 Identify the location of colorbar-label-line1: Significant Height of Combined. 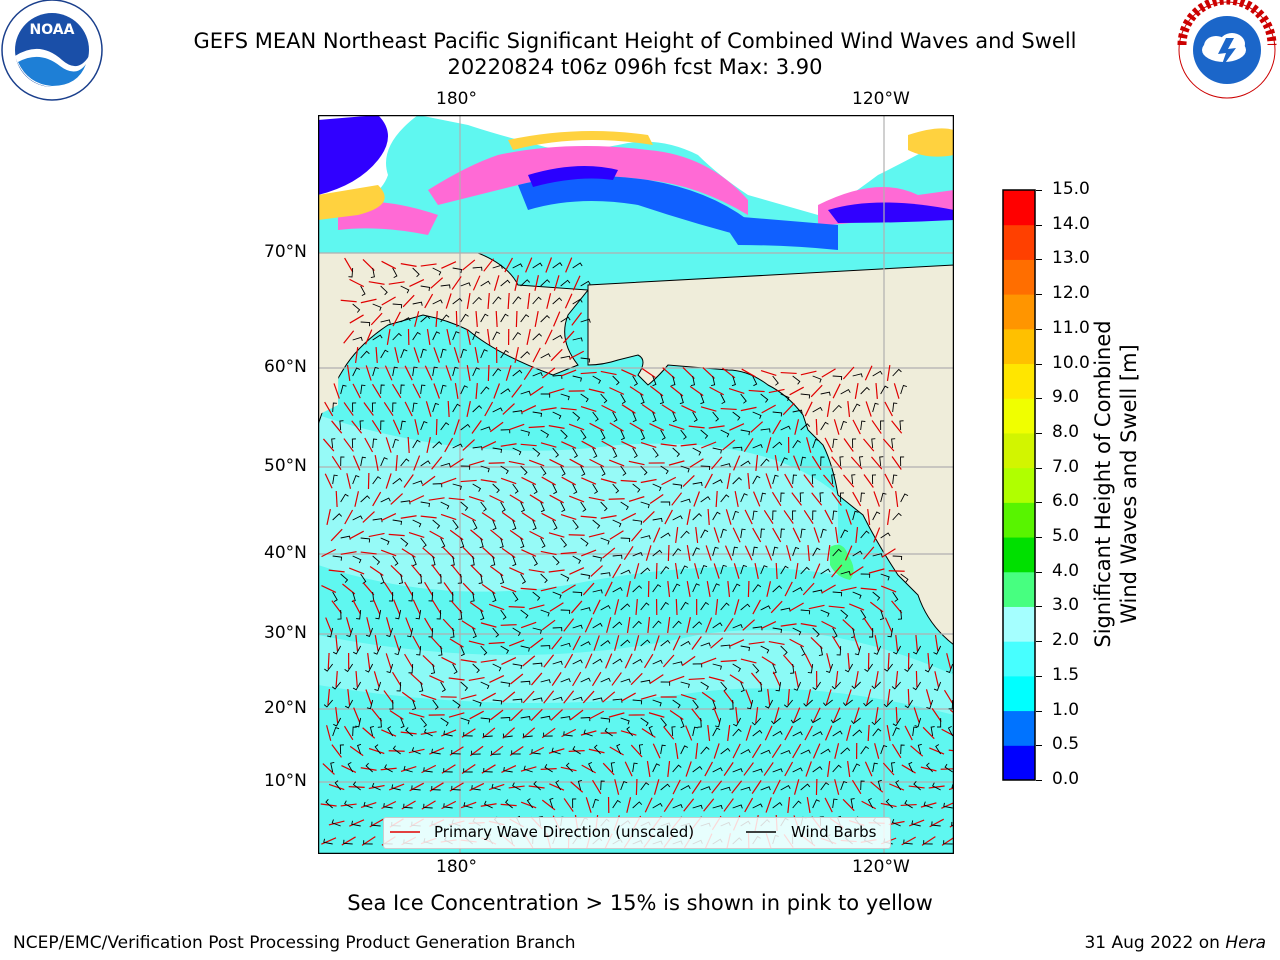
(1103, 484).